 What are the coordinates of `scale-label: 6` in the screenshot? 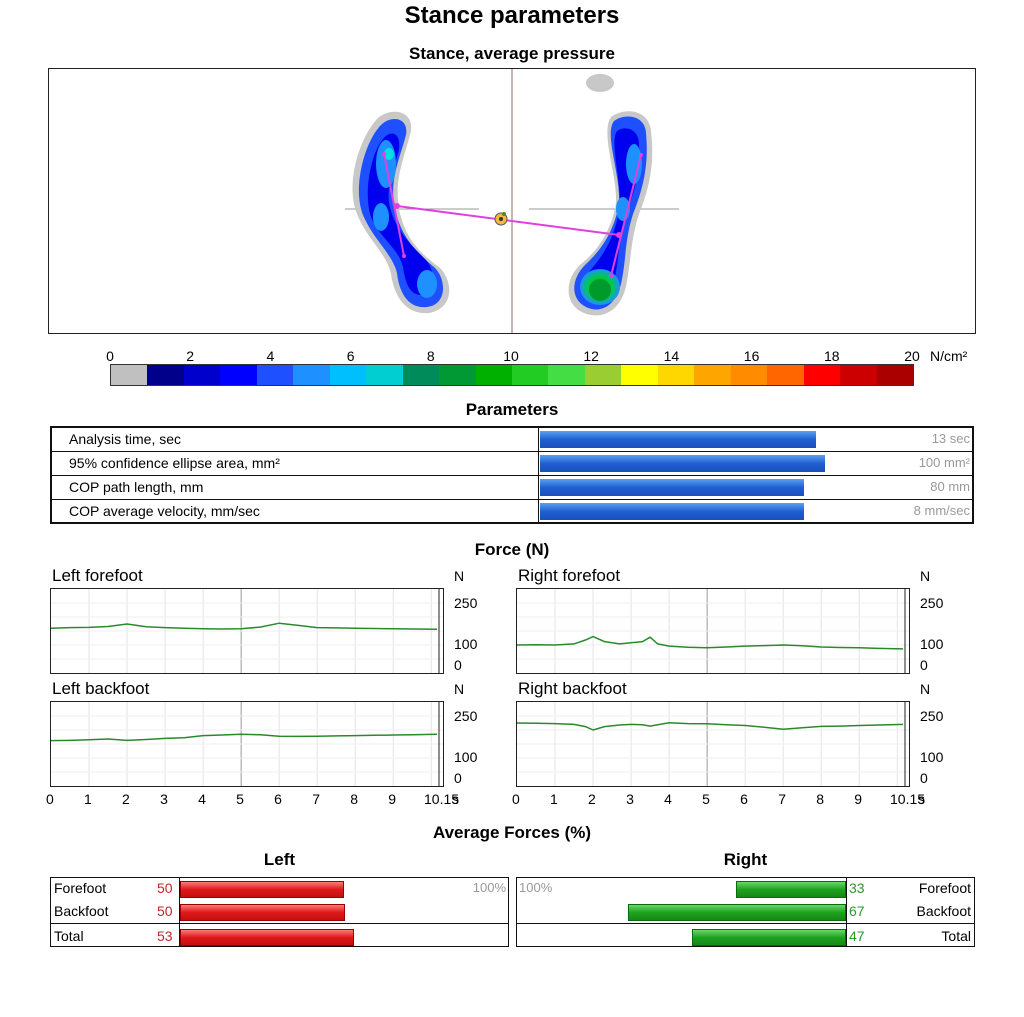 It's located at (350, 356).